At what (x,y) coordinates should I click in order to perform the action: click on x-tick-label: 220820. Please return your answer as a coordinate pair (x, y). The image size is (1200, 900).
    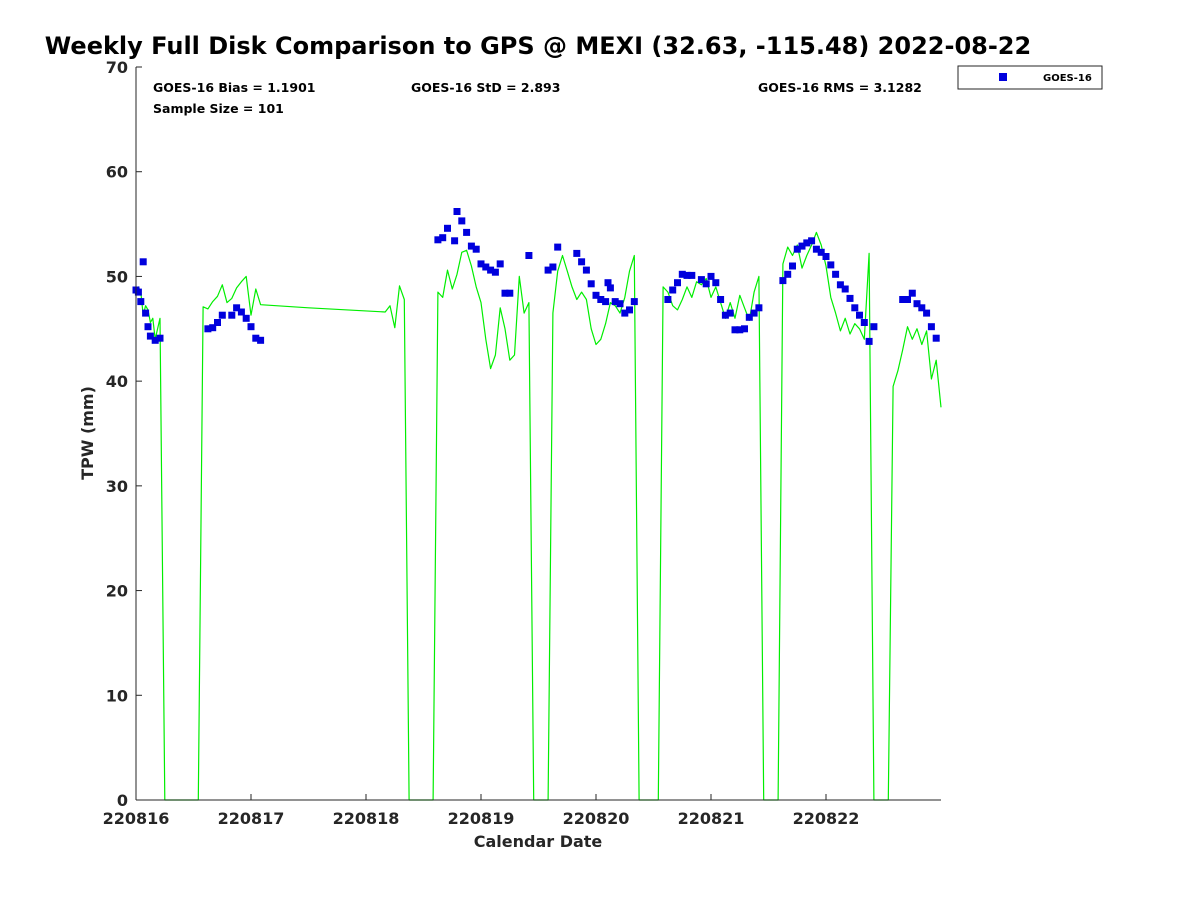
    Looking at the image, I should click on (596, 818).